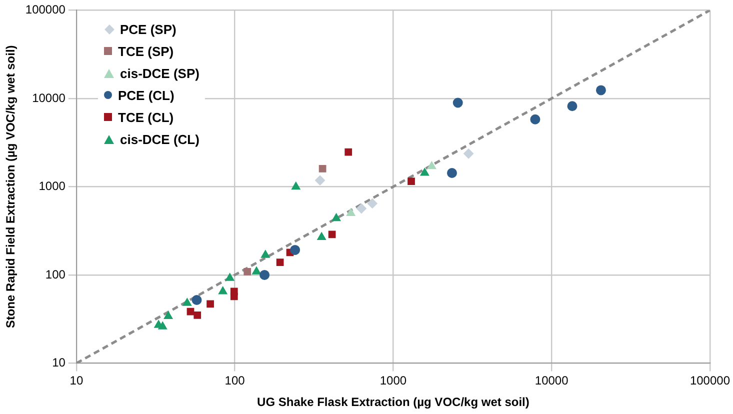 This screenshot has height=414, width=733. Describe the element at coordinates (146, 51) in the screenshot. I see `legend-label: TCE (SP)` at that location.